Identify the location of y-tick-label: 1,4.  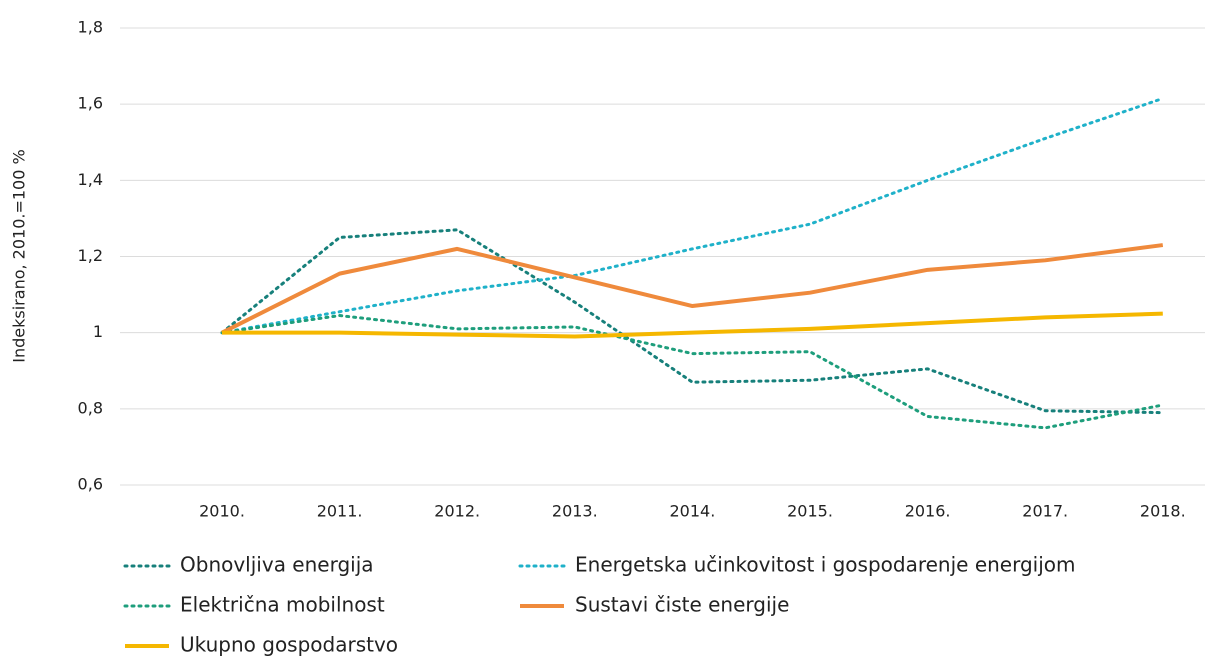
(90, 179).